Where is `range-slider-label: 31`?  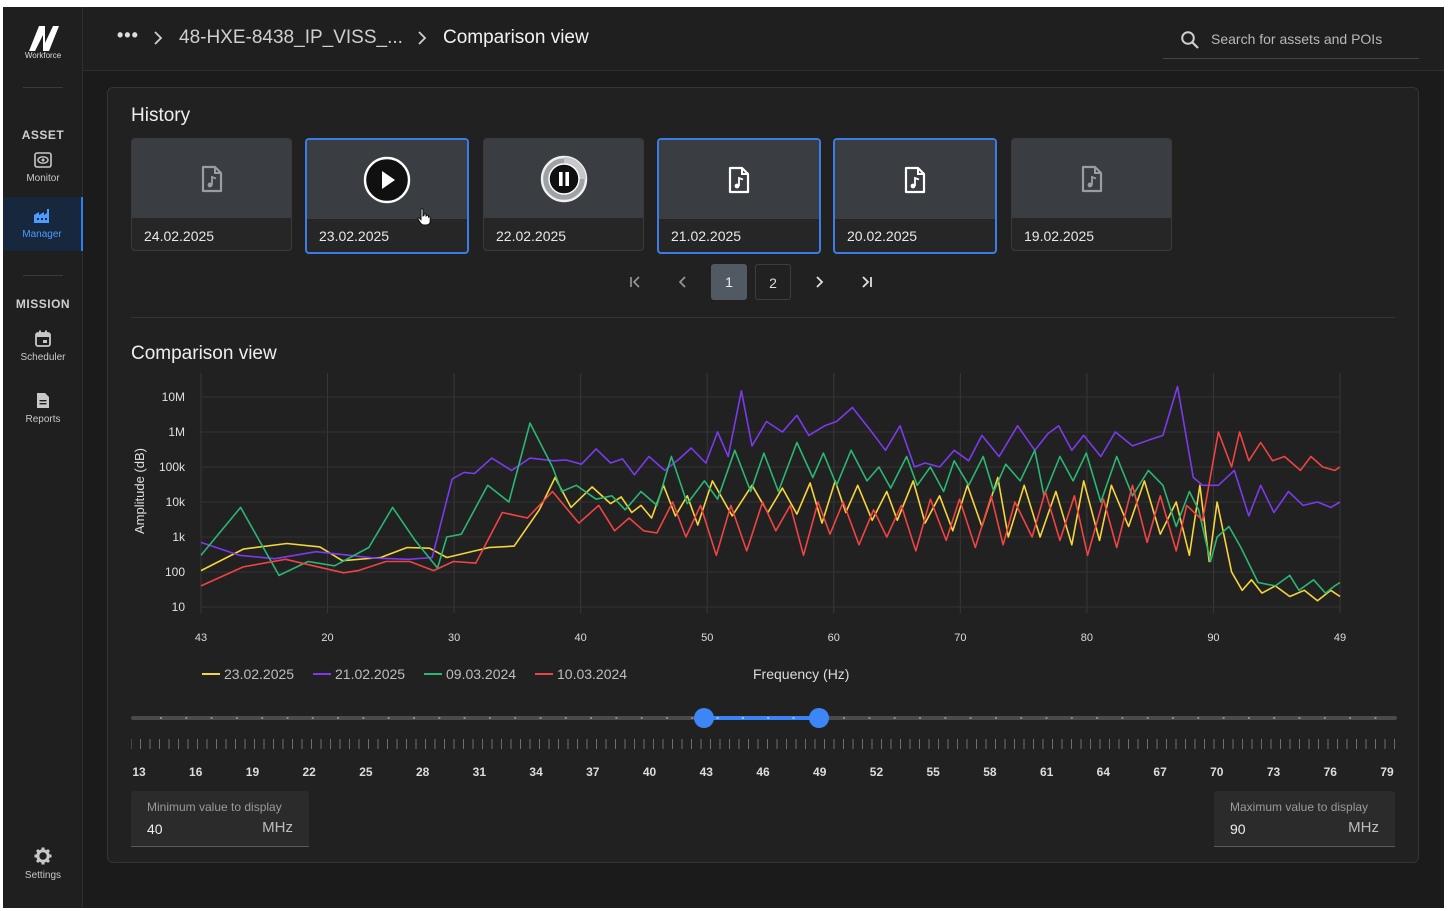 range-slider-label: 31 is located at coordinates (479, 772).